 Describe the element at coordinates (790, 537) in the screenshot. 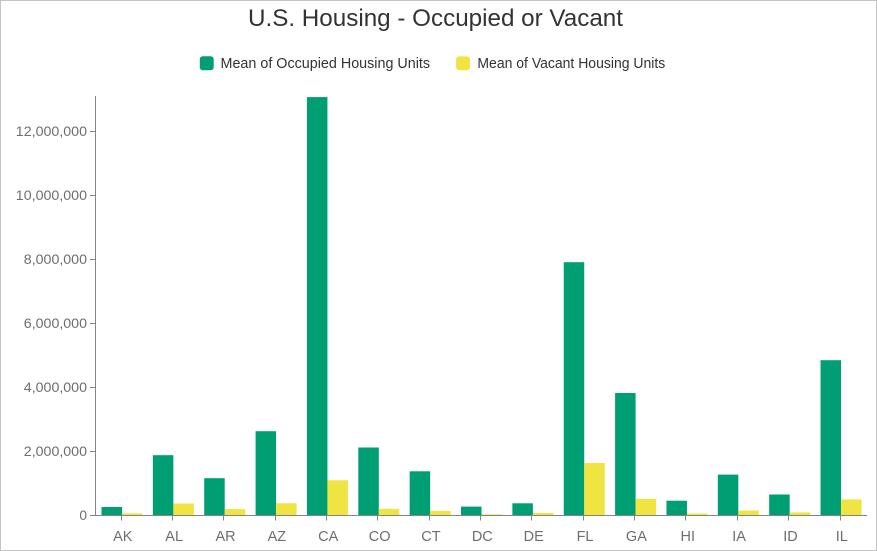

I see `svg-text: ID` at that location.